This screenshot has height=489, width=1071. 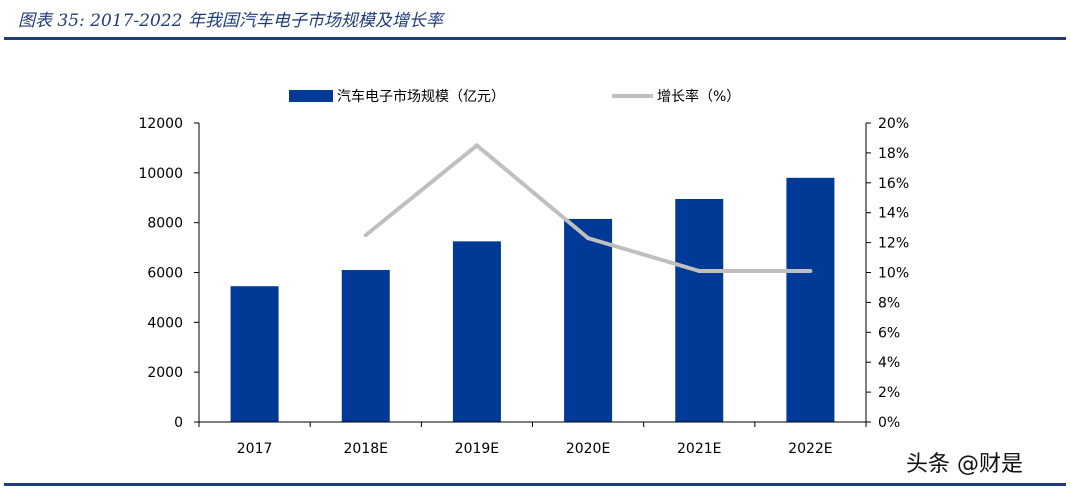 What do you see at coordinates (165, 373) in the screenshot?
I see `left-axis-tick-label: 2000` at bounding box center [165, 373].